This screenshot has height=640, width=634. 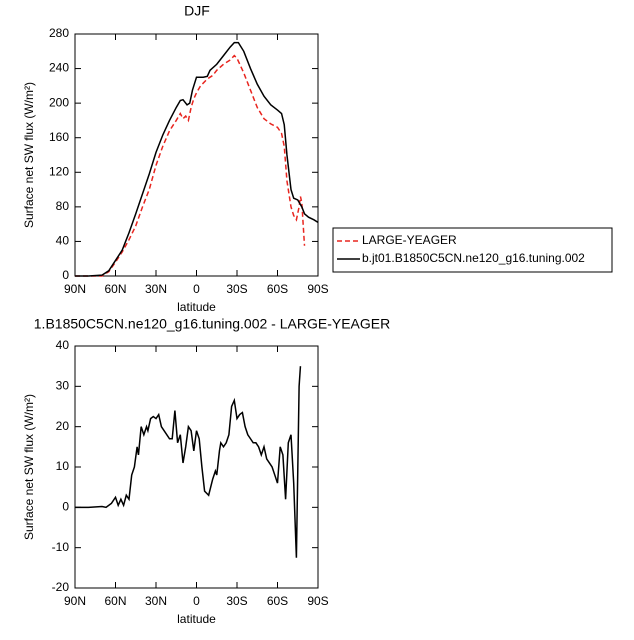 What do you see at coordinates (473, 258) in the screenshot?
I see `legend-label: b.jt01.B1850C5CN.ne120_g16.tuning.002` at bounding box center [473, 258].